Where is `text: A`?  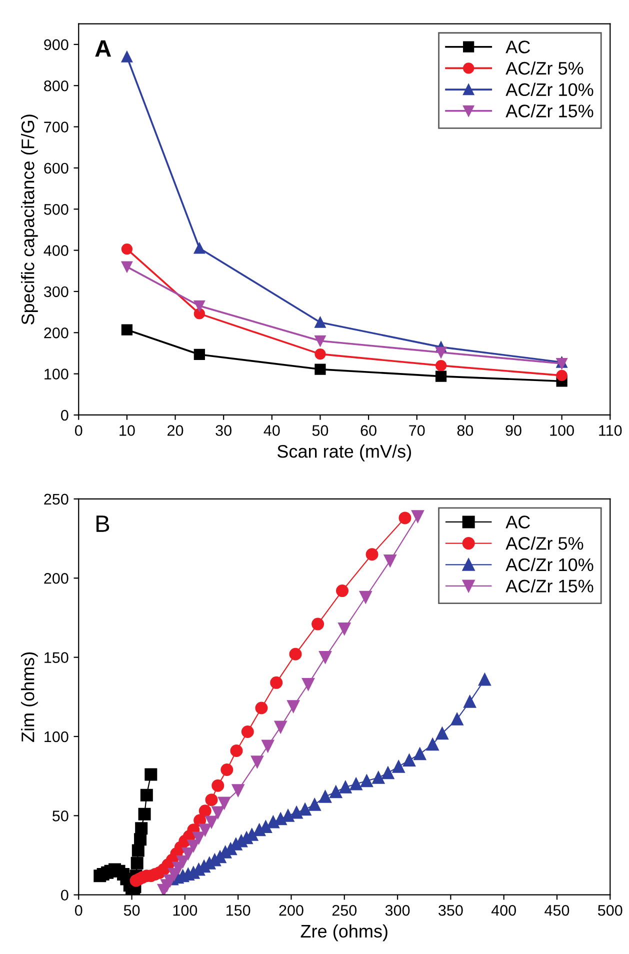 text: A is located at coordinates (103, 48).